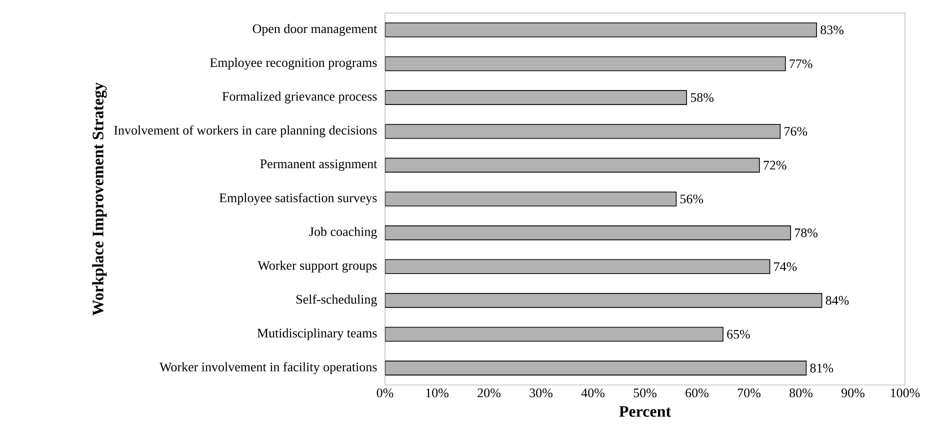 Image resolution: width=930 pixels, height=435 pixels. Describe the element at coordinates (905, 393) in the screenshot. I see `x-tick-label: 100%` at that location.